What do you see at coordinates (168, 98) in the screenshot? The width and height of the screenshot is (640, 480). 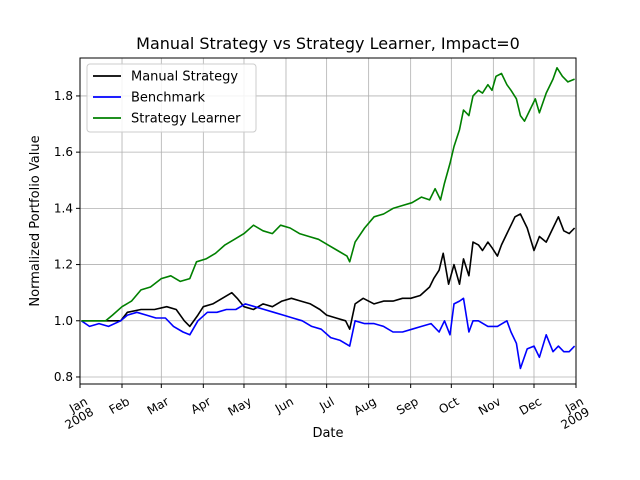 I see `legend-label: Benchmark` at bounding box center [168, 98].